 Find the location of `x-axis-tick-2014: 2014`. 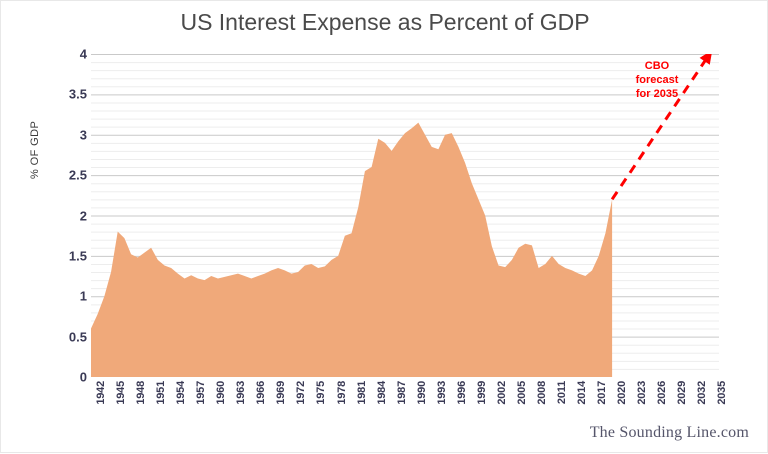

x-axis-tick-2014: 2014 is located at coordinates (582, 393).